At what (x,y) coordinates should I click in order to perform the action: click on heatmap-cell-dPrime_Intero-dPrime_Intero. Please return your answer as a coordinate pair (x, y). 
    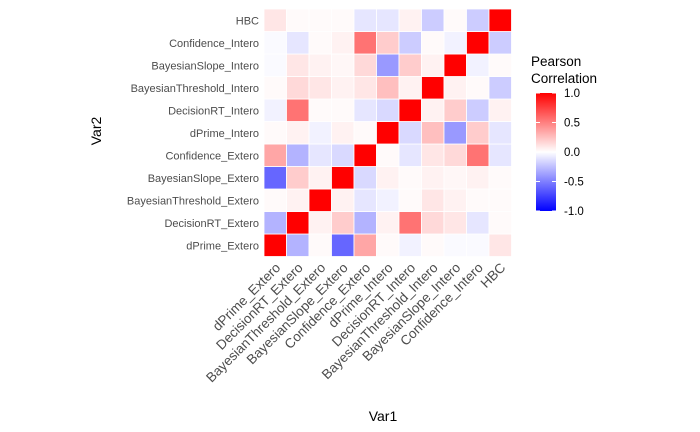
    Looking at the image, I should click on (388, 133).